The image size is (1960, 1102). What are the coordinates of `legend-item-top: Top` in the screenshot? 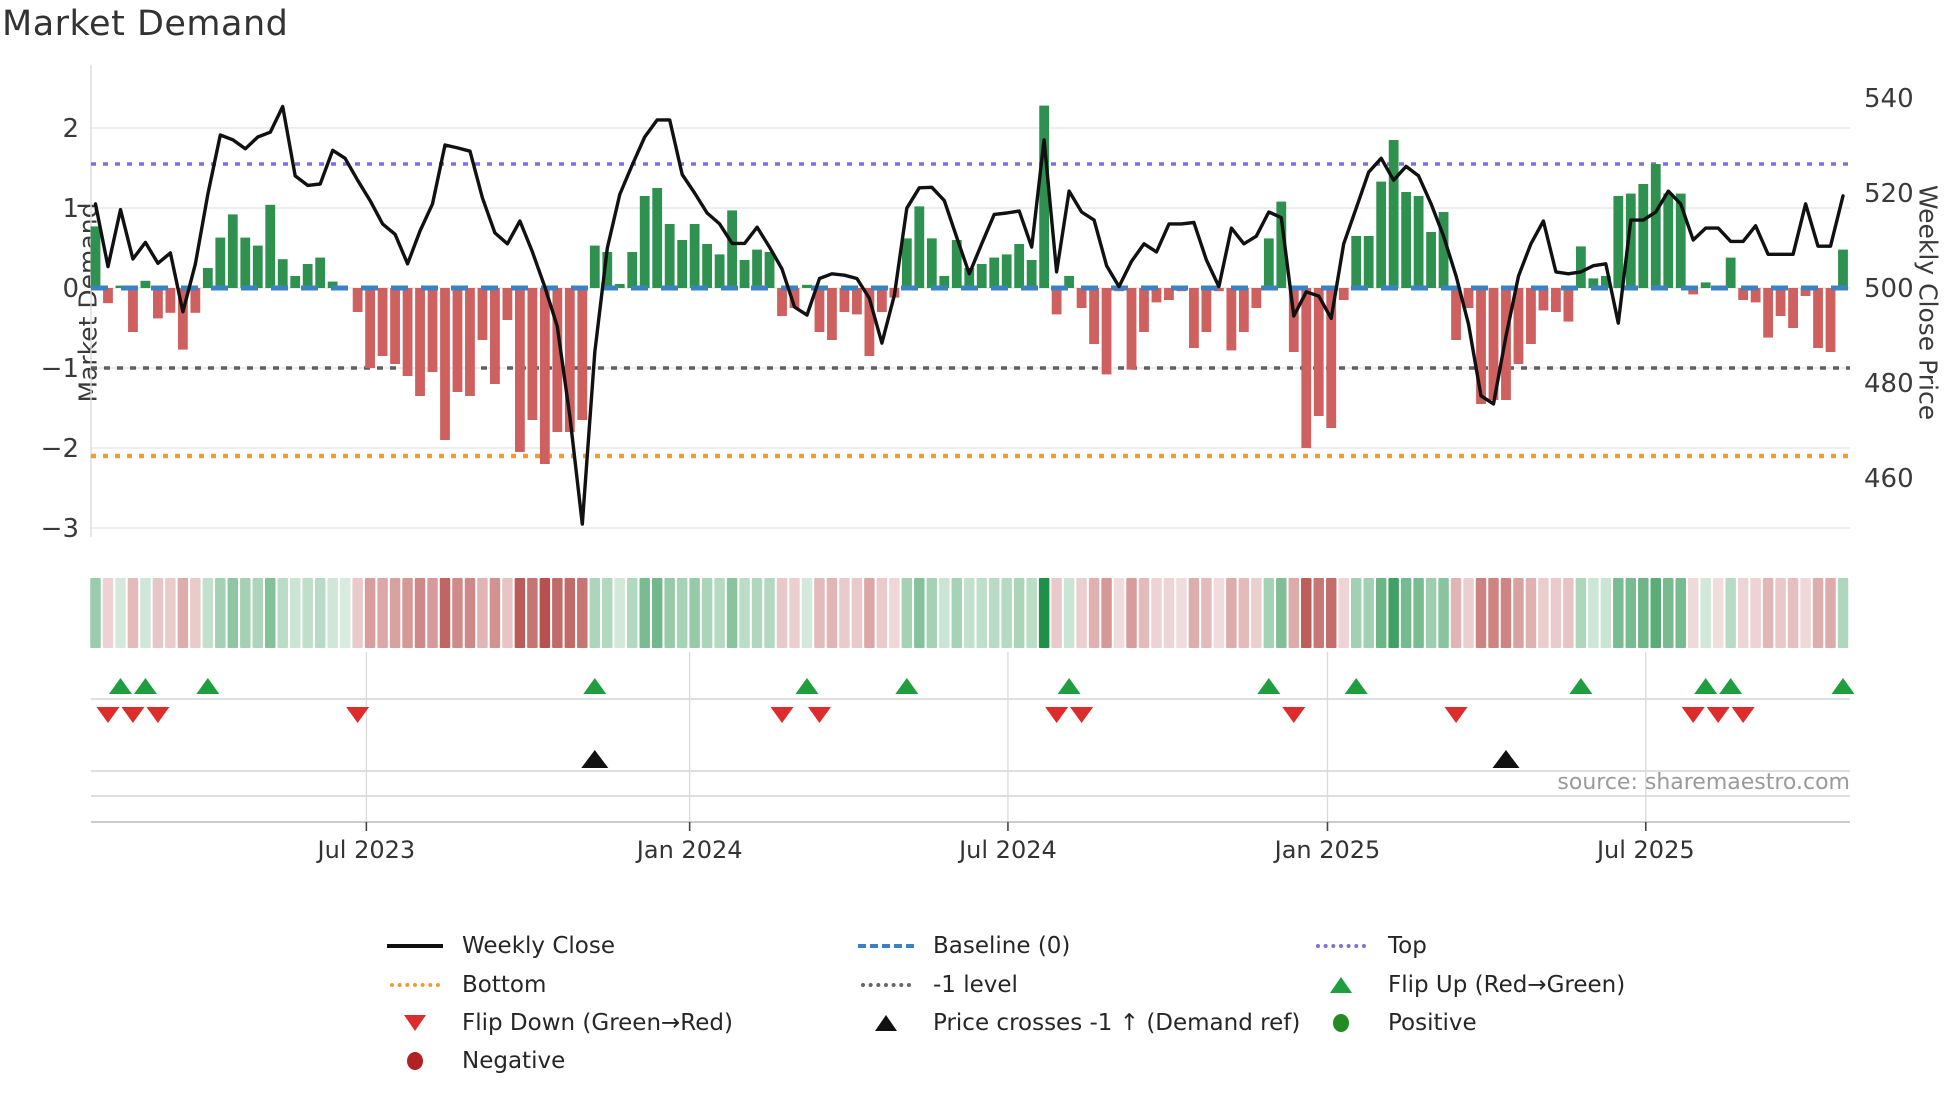 It's located at (1369, 946).